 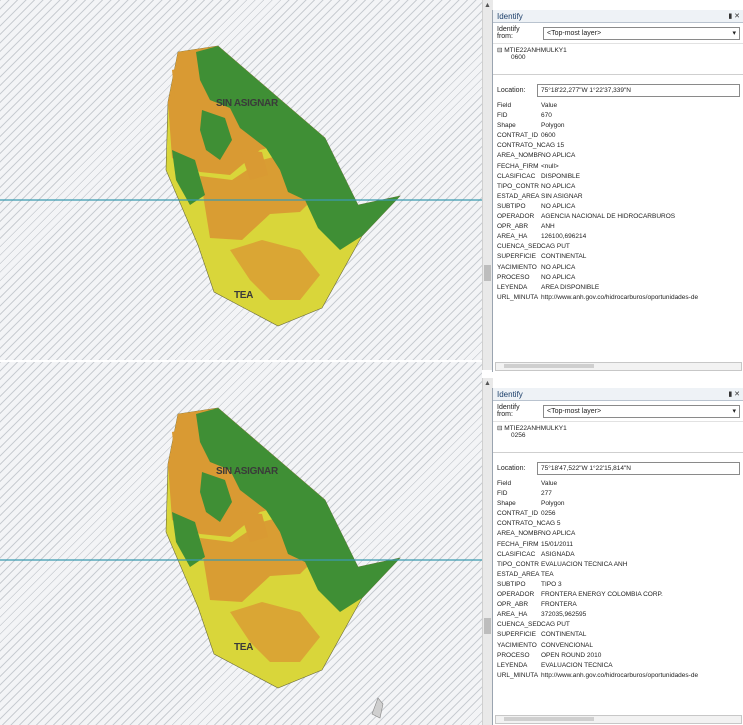 What do you see at coordinates (618, 524) in the screenshot?
I see `table-row: CONTRATO_N CAG 5` at bounding box center [618, 524].